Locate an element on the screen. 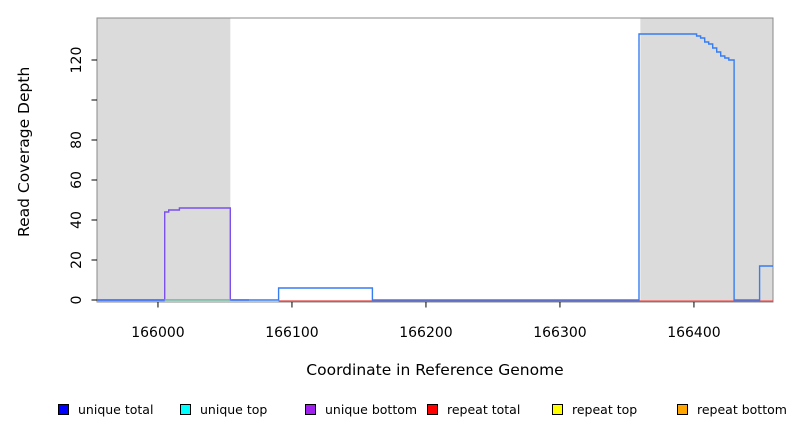 Image resolution: width=792 pixels, height=432 pixels. y-axis-tick-label: 40 is located at coordinates (77, 220).